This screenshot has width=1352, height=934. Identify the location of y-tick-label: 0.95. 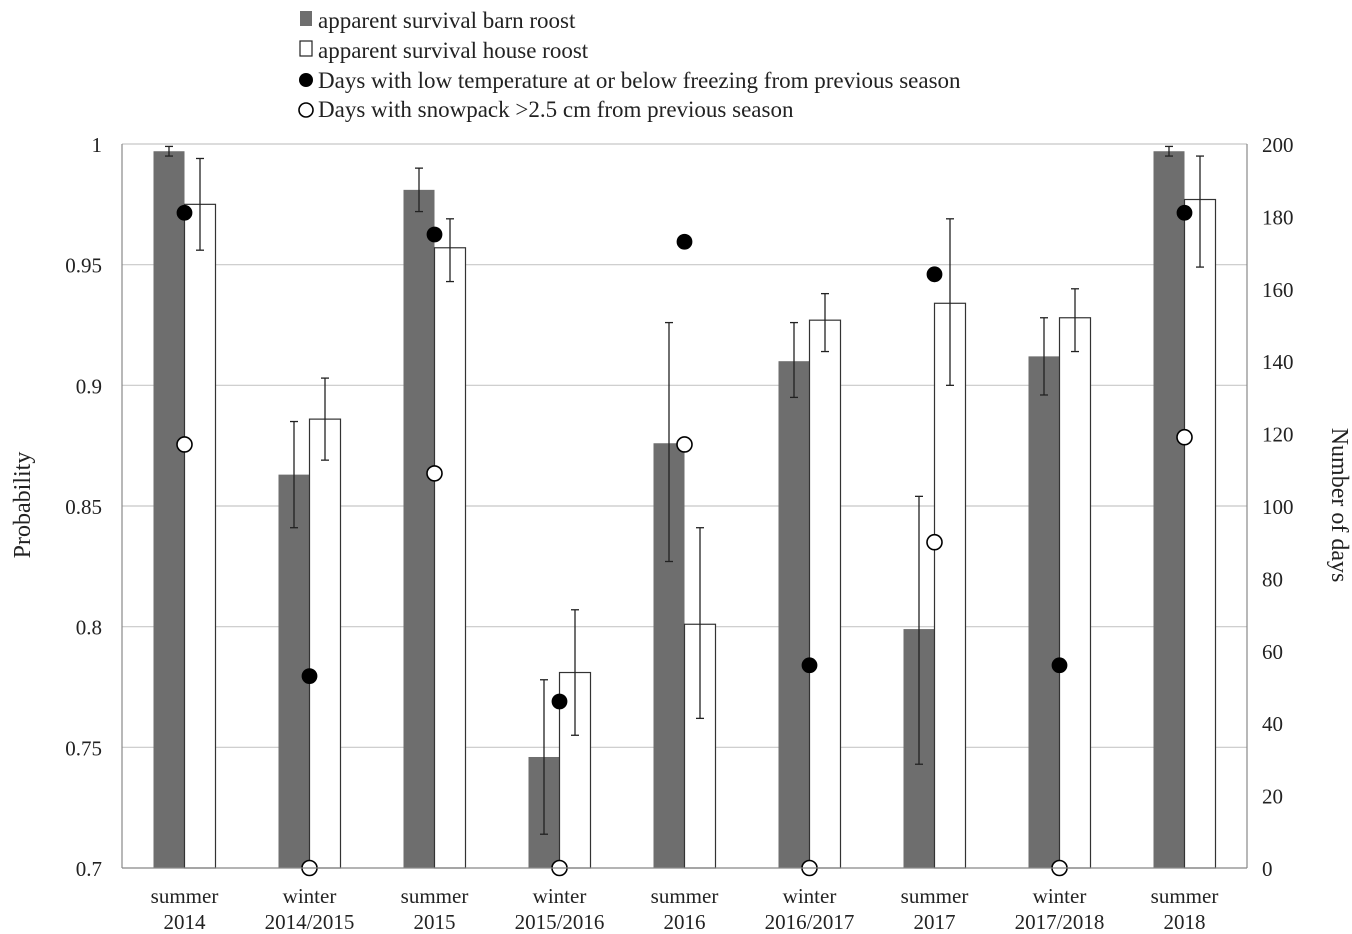
(83, 266).